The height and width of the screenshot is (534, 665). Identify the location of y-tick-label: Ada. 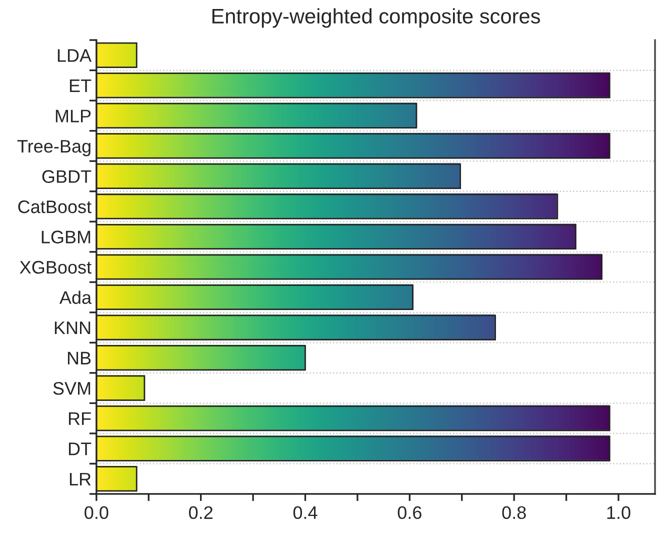
(75, 297).